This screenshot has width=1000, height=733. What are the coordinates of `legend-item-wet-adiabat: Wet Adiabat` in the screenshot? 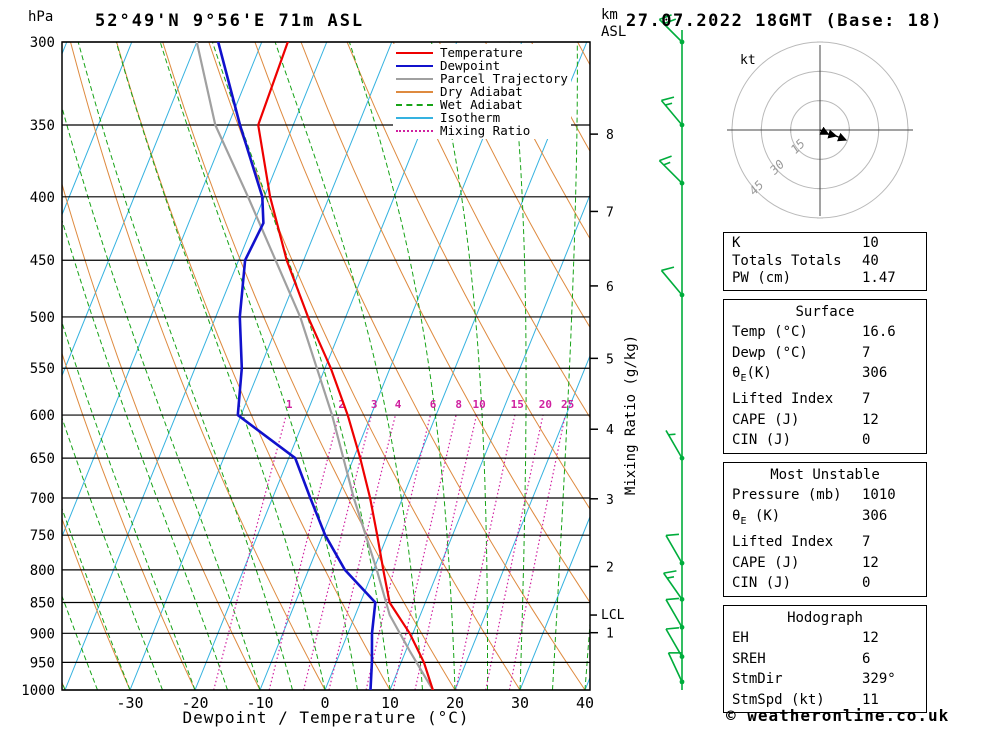 It's located at (482, 104).